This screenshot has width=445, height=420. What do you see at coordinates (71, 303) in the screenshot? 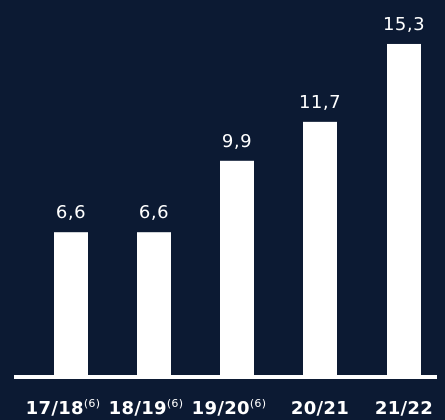
I see `bar-17/18` at bounding box center [71, 303].